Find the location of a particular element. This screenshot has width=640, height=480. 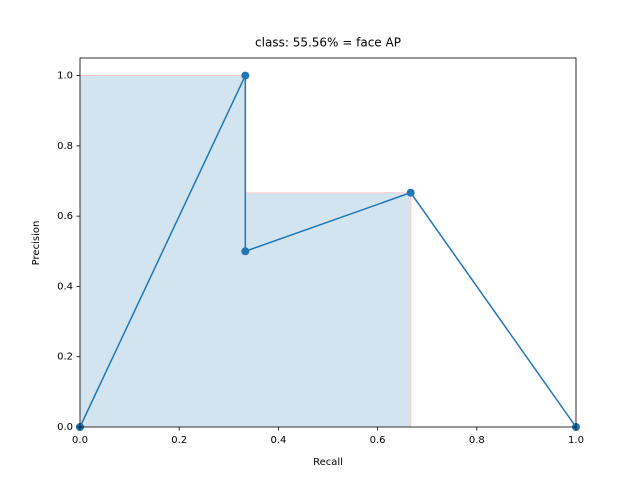

x-tick-label: 0.6 is located at coordinates (378, 440).